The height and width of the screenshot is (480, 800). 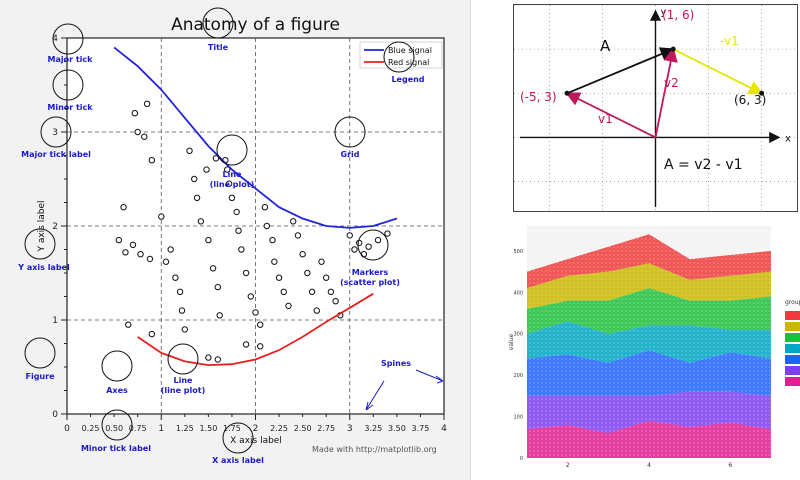 I want to click on annotation-label: Minor tick label, so click(x=116, y=448).